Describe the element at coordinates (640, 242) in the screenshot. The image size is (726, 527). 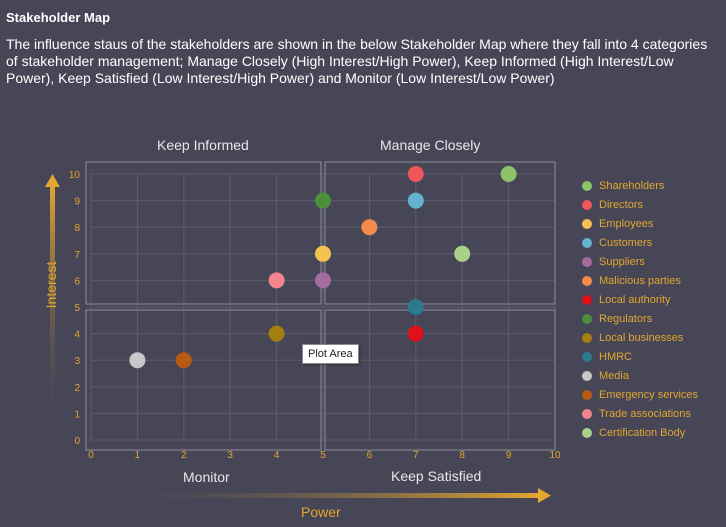
I see `legend-item-customers: Customers` at that location.